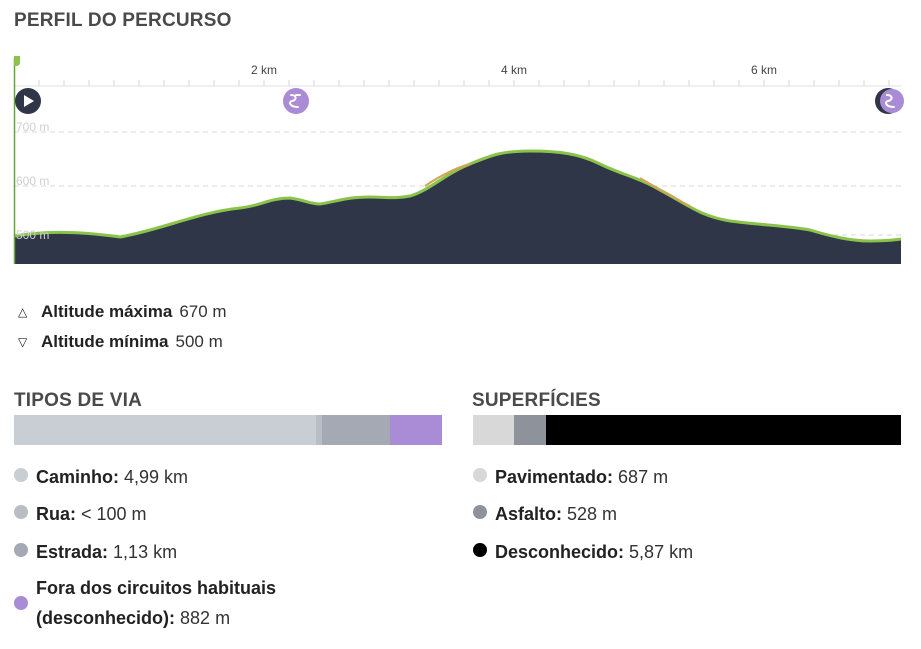  I want to click on surface-item-asfalto: Asfalto: 528 m, so click(683, 514).